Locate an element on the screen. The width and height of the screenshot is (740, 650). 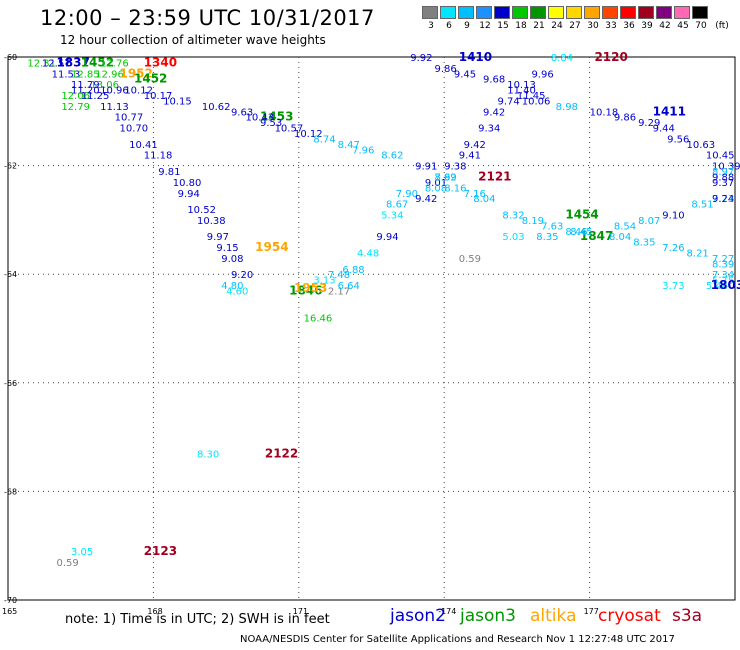
wave-height-label: 10.41 is located at coordinates (143, 145).